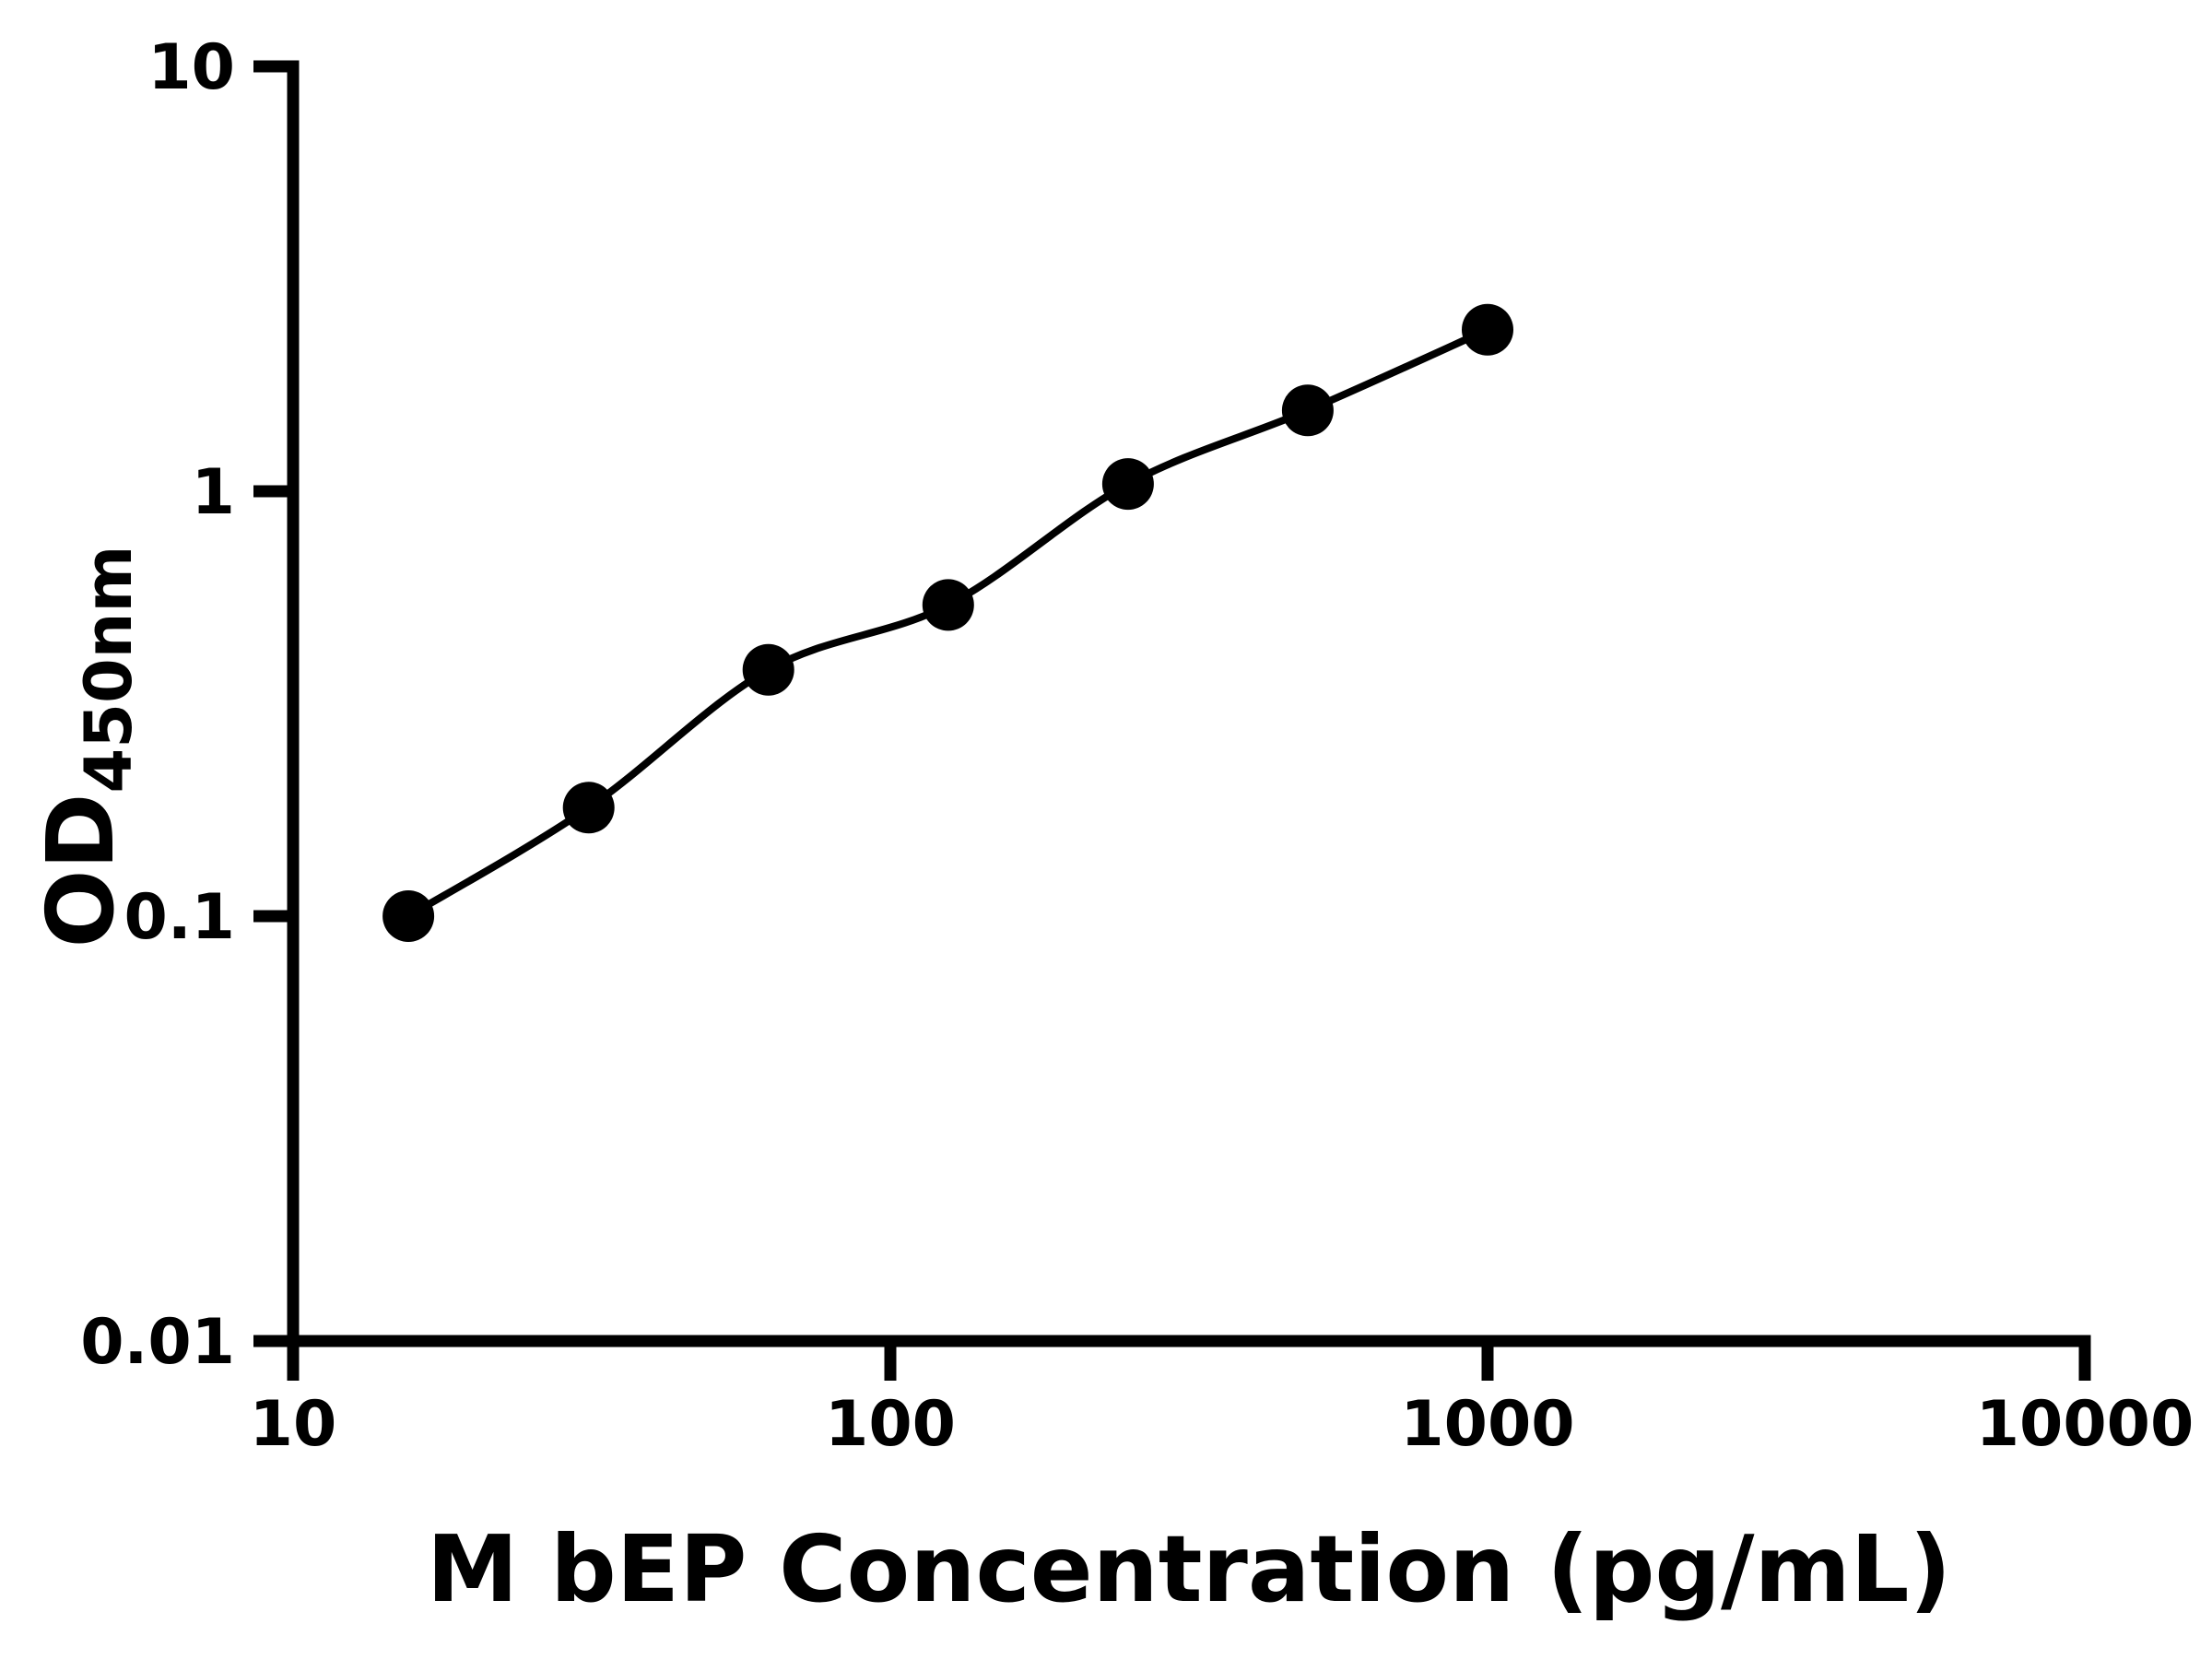 The height and width of the screenshot is (1659, 2212). Describe the element at coordinates (157, 1342) in the screenshot. I see `y-tick-label: 0.01` at that location.